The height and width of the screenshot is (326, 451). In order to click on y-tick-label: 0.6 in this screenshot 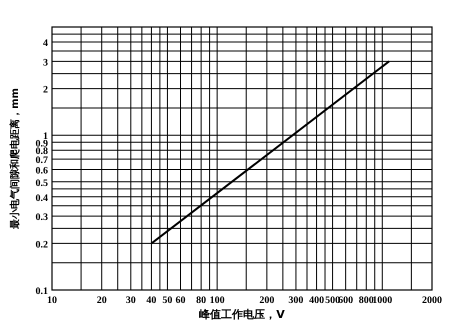, I will do `click(42, 171)`.